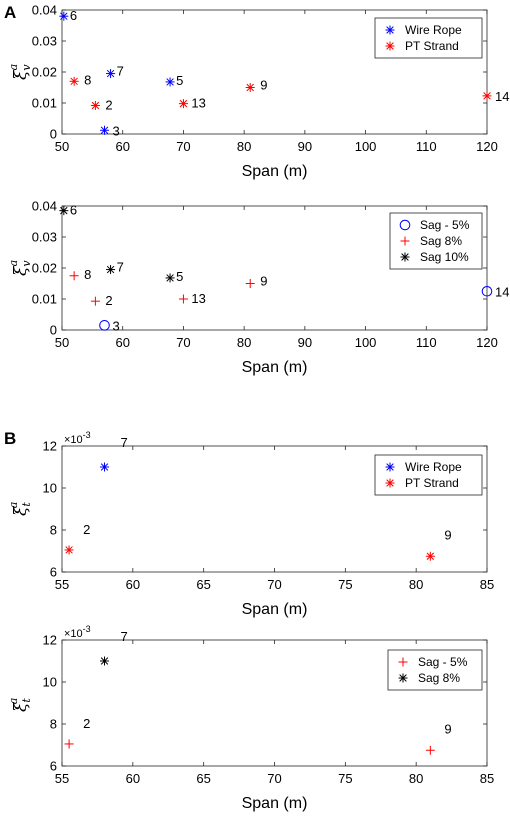  What do you see at coordinates (114, 453) in the screenshot?
I see `series-1: 7` at bounding box center [114, 453].